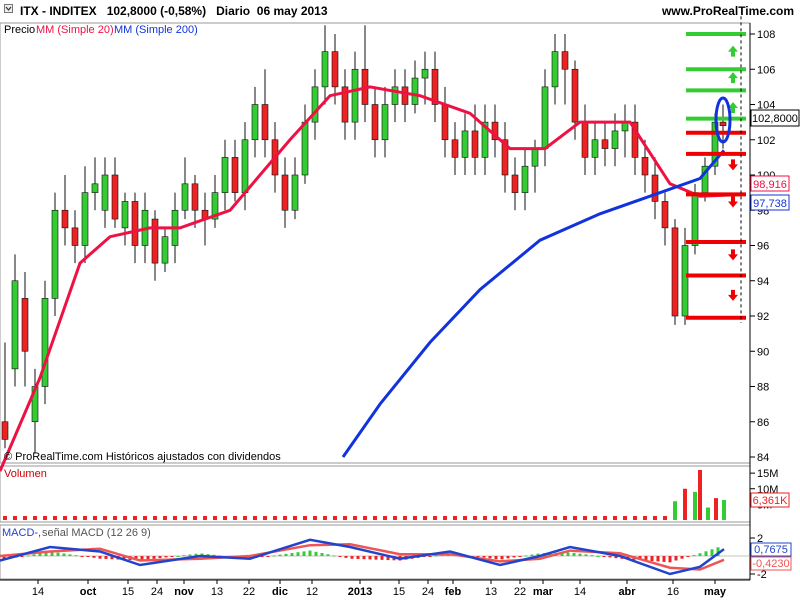 This screenshot has width=800, height=600. What do you see at coordinates (249, 592) in the screenshot?
I see `time-tick-label: 22` at bounding box center [249, 592].